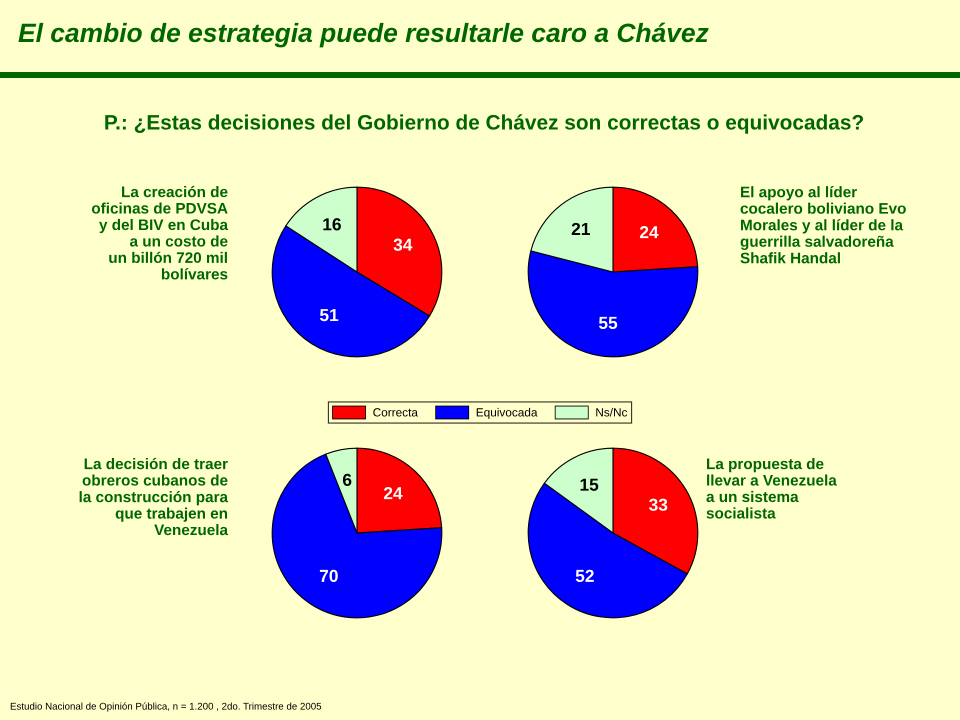  I want to click on text: Estudio Nacional de Opinión Pública, n = 1.200 , 2do. Trimestre de 2005, so click(166, 707).